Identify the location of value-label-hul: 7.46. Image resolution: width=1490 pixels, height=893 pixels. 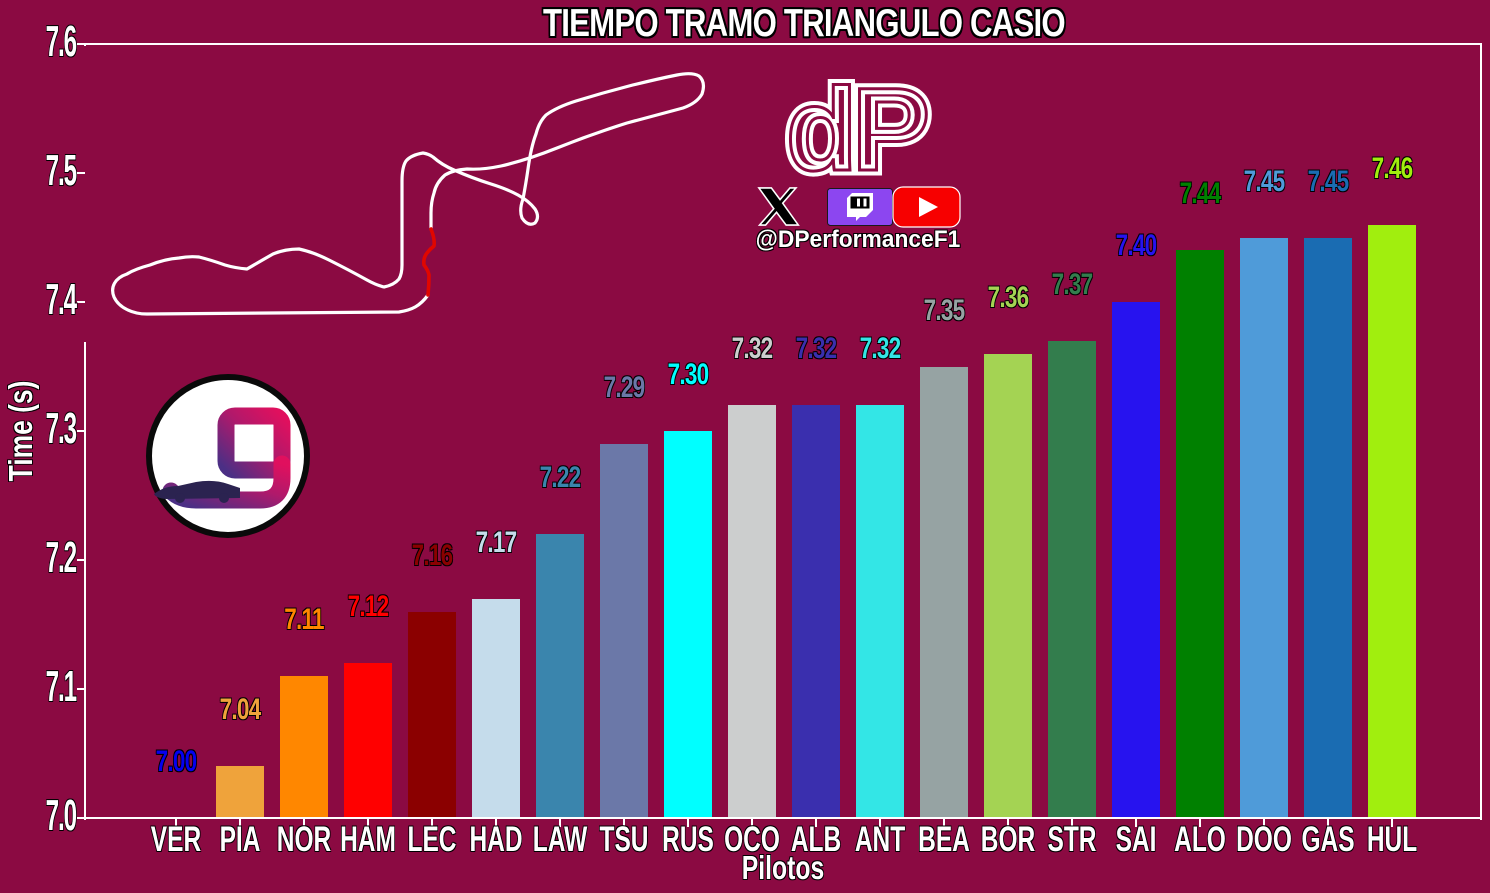
(1392, 168).